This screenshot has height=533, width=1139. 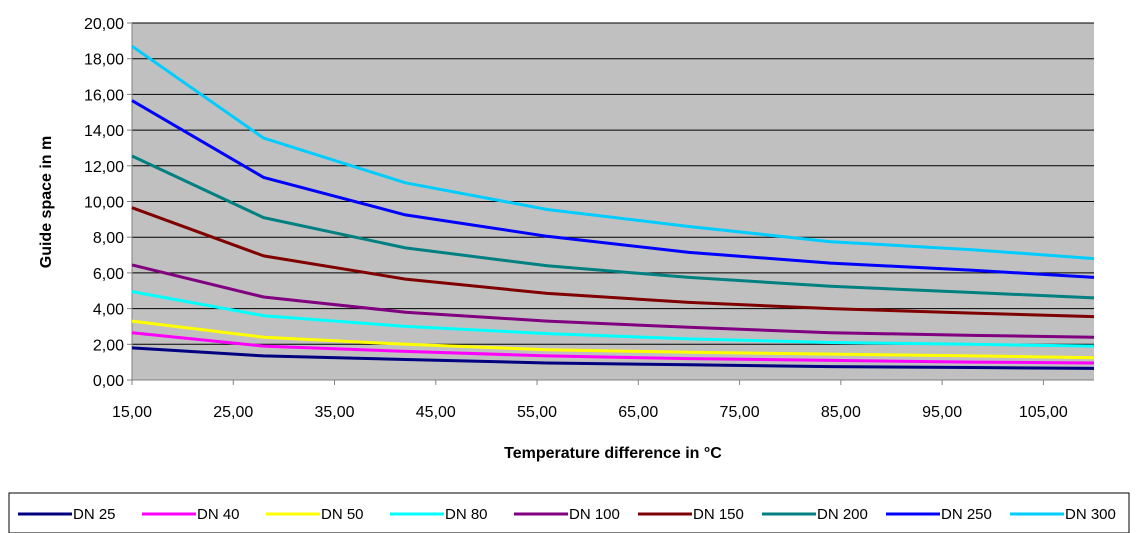 I want to click on x-tick-label: 105,00, so click(x=1043, y=412).